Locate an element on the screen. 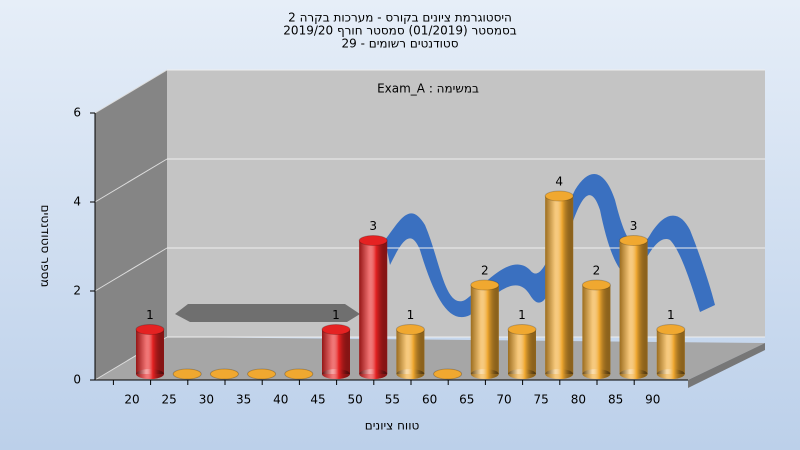  y-tick-label: 4 is located at coordinates (77, 202).